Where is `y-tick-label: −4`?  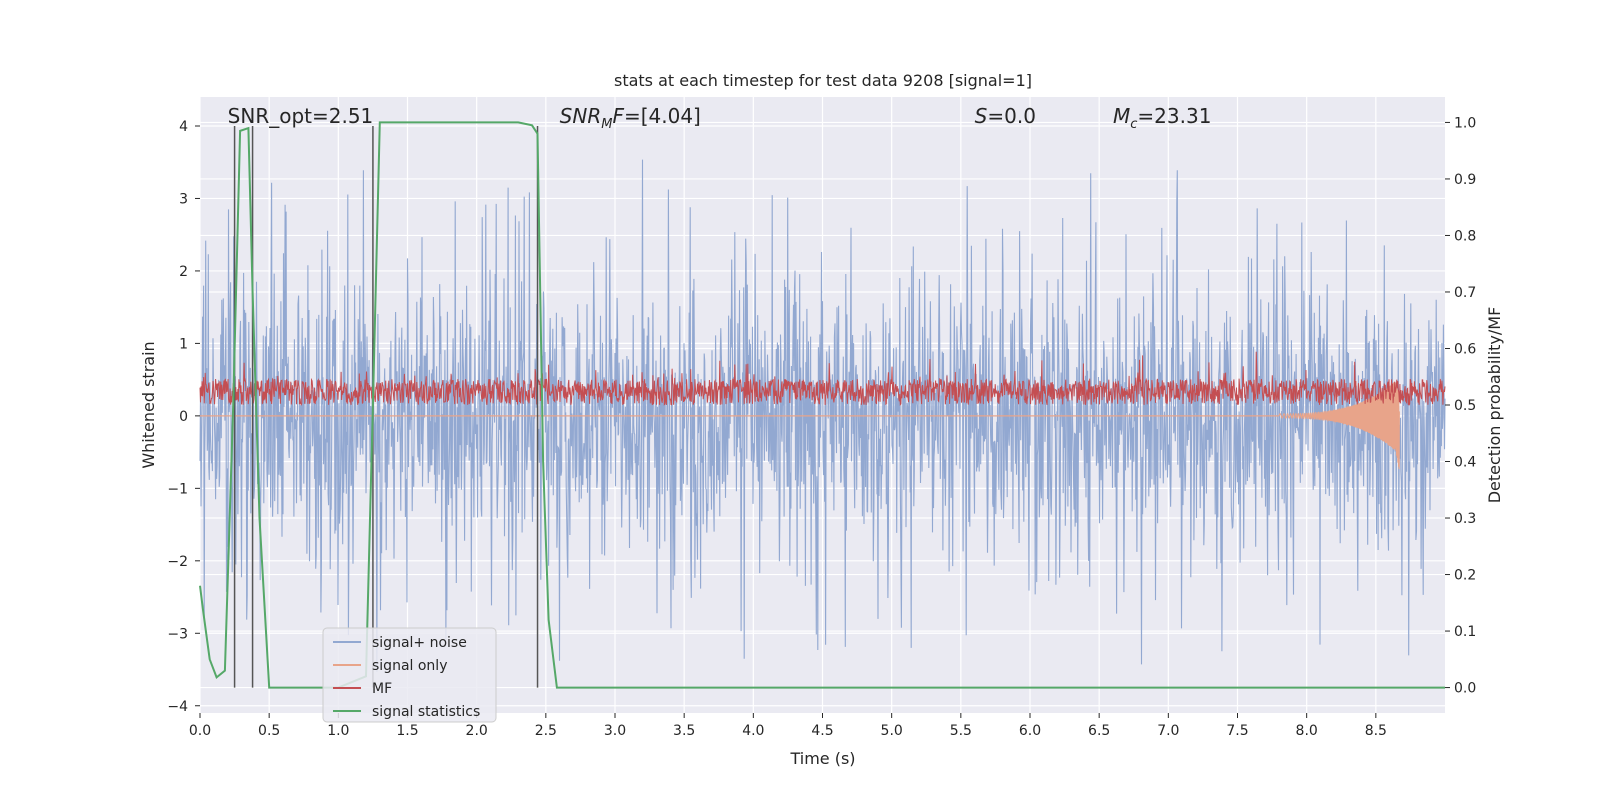
y-tick-label: −4 is located at coordinates (177, 707).